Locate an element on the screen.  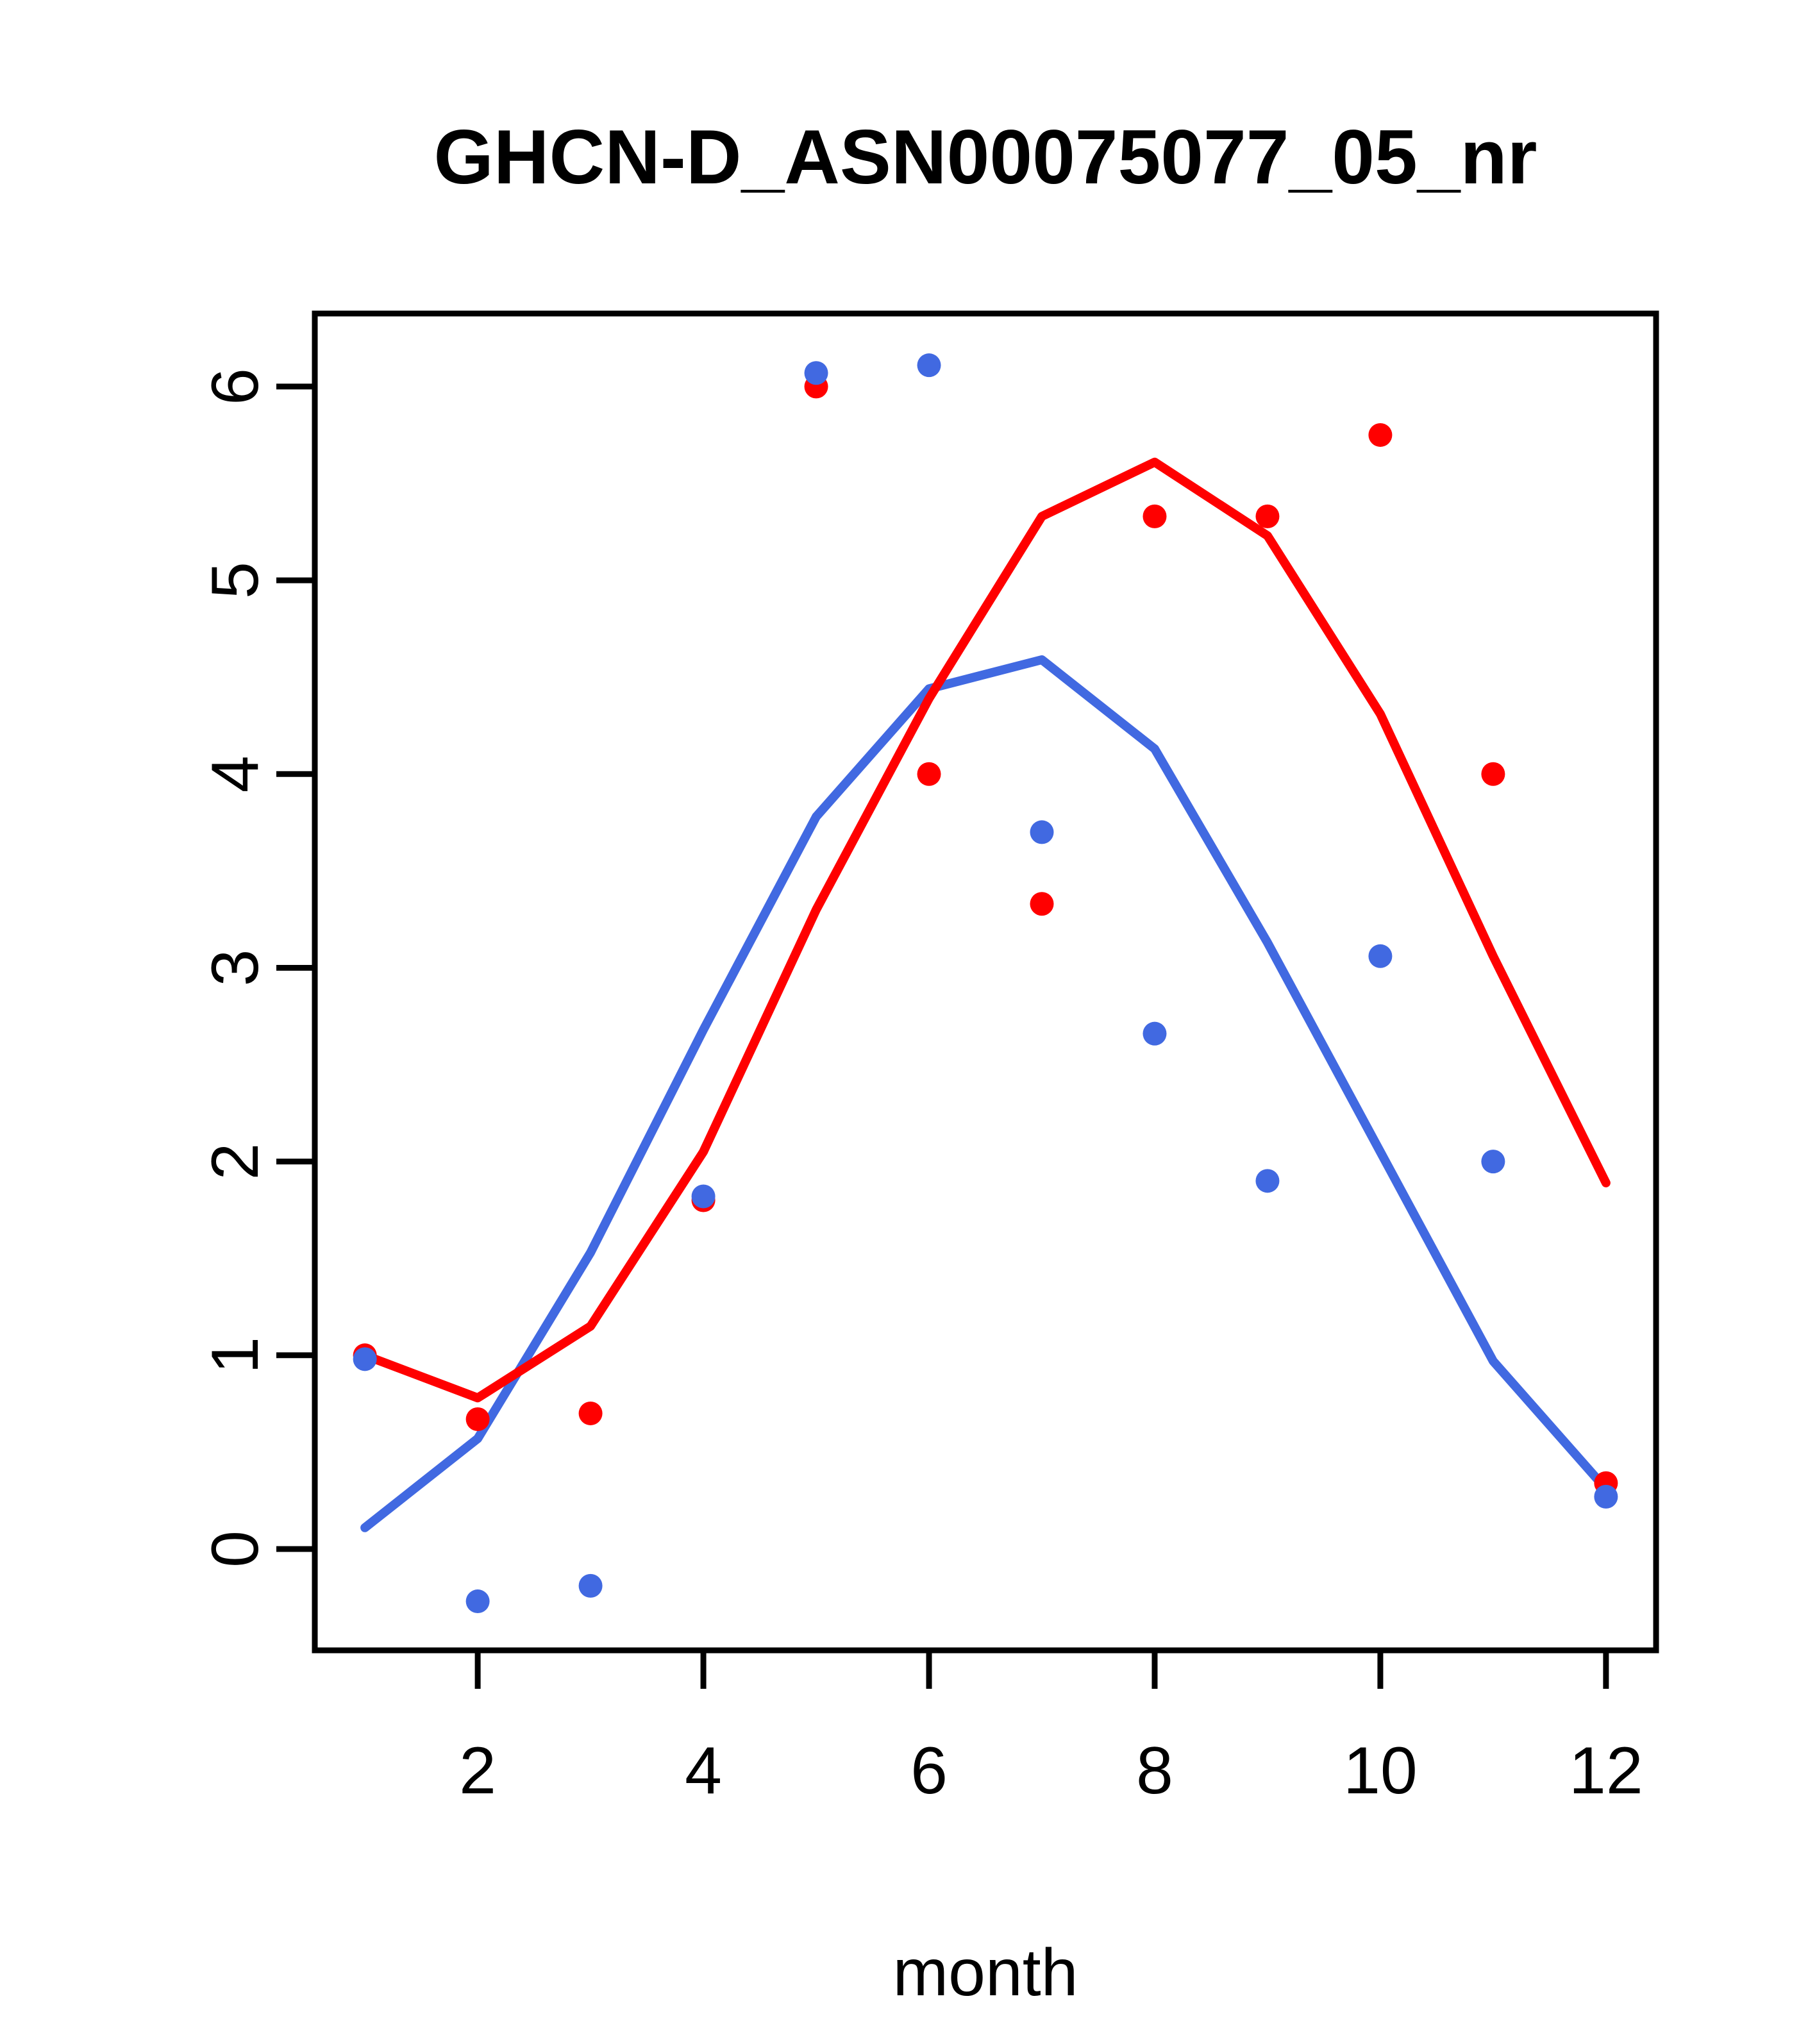
plot-title: GHCN-D_ASN00075077_05_nr is located at coordinates (986, 157).